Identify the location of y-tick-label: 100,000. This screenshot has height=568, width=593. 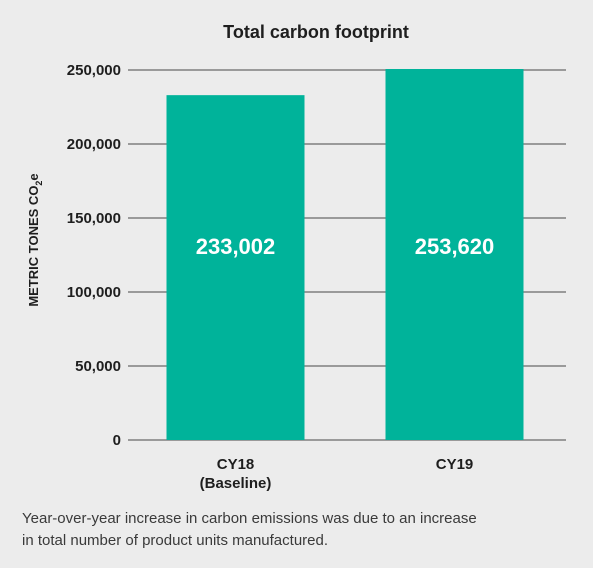
(94, 292).